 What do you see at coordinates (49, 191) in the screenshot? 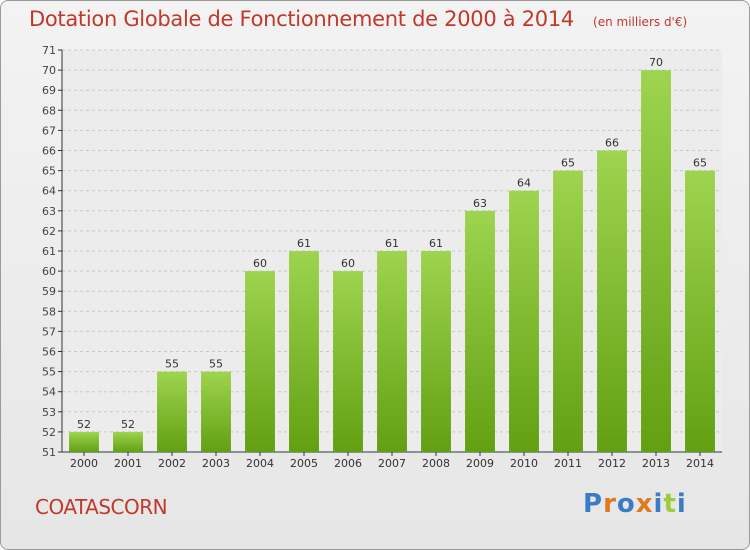
I see `y-tick-label: 64` at bounding box center [49, 191].